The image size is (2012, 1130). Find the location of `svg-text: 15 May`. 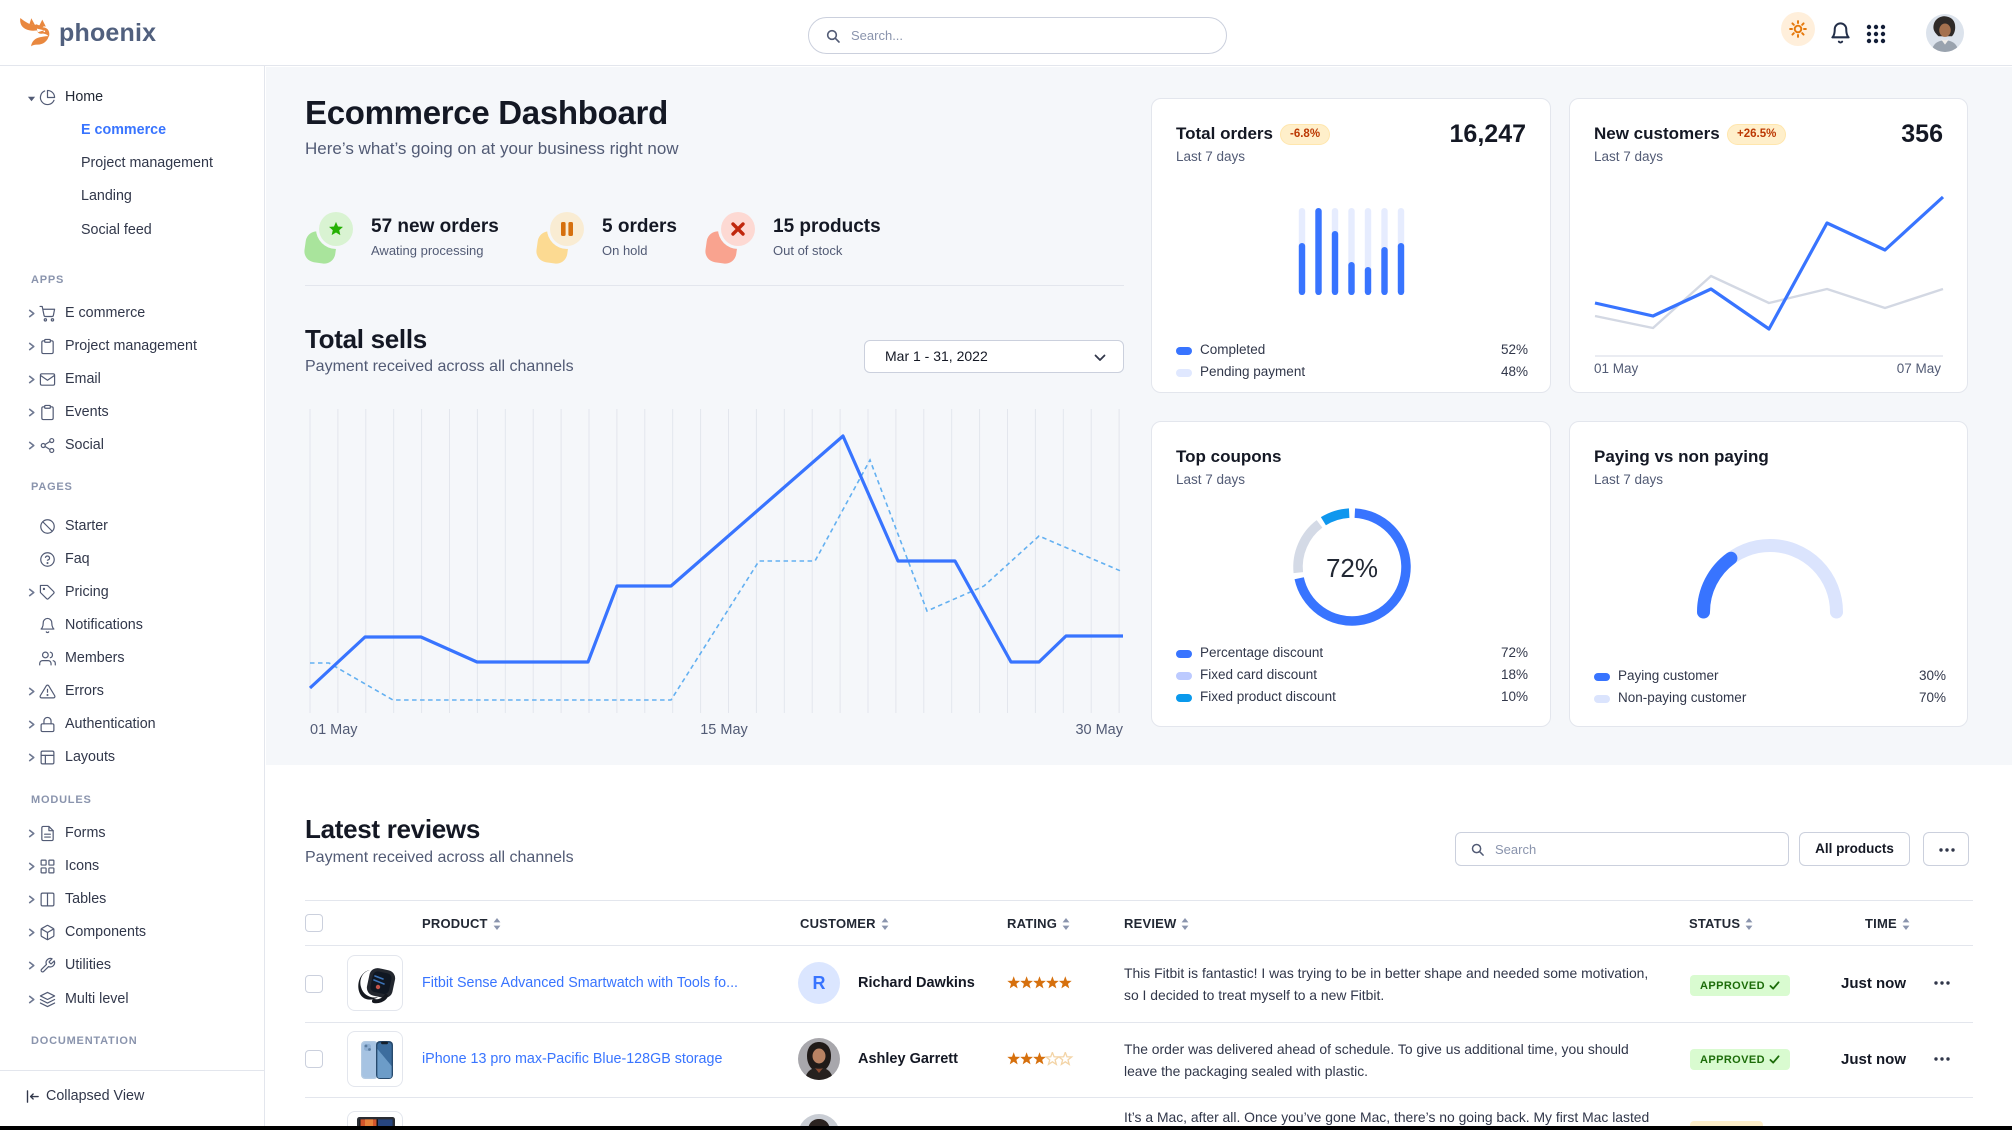

svg-text: 15 May is located at coordinates (724, 730).